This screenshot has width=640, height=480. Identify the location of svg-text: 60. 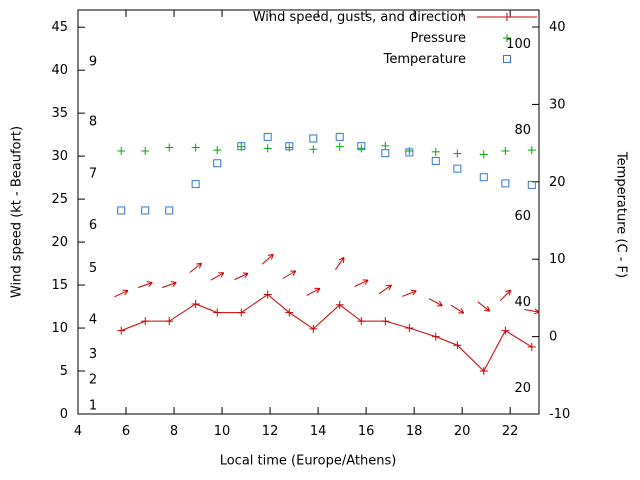
(522, 216).